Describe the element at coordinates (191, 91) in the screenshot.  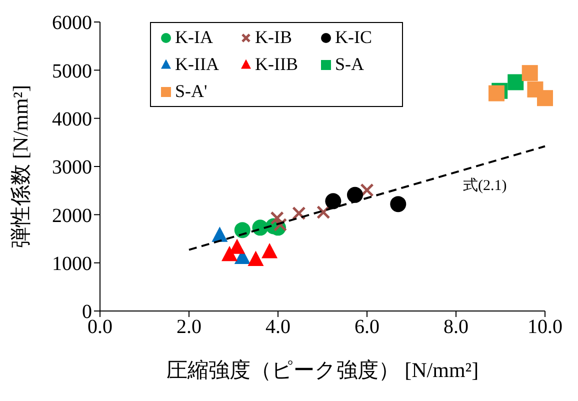
I see `legend-label: S-A'` at that location.